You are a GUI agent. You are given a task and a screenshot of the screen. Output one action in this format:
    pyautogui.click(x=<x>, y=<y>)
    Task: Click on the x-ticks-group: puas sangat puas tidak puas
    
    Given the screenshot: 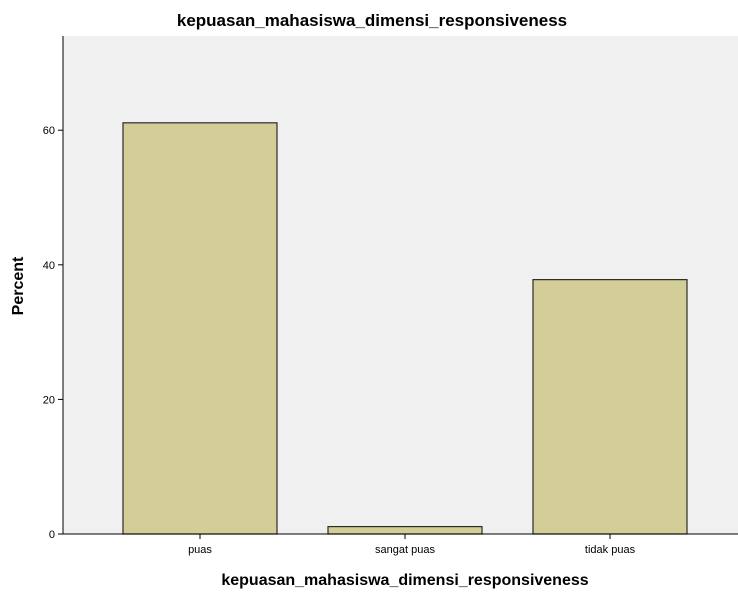 What is the action you would take?
    pyautogui.click(x=412, y=545)
    